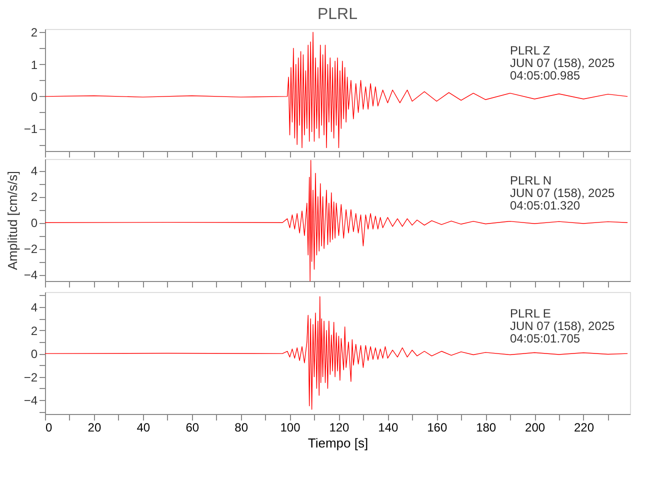  Describe the element at coordinates (95, 427) in the screenshot. I see `x-tick-label: 20` at that location.